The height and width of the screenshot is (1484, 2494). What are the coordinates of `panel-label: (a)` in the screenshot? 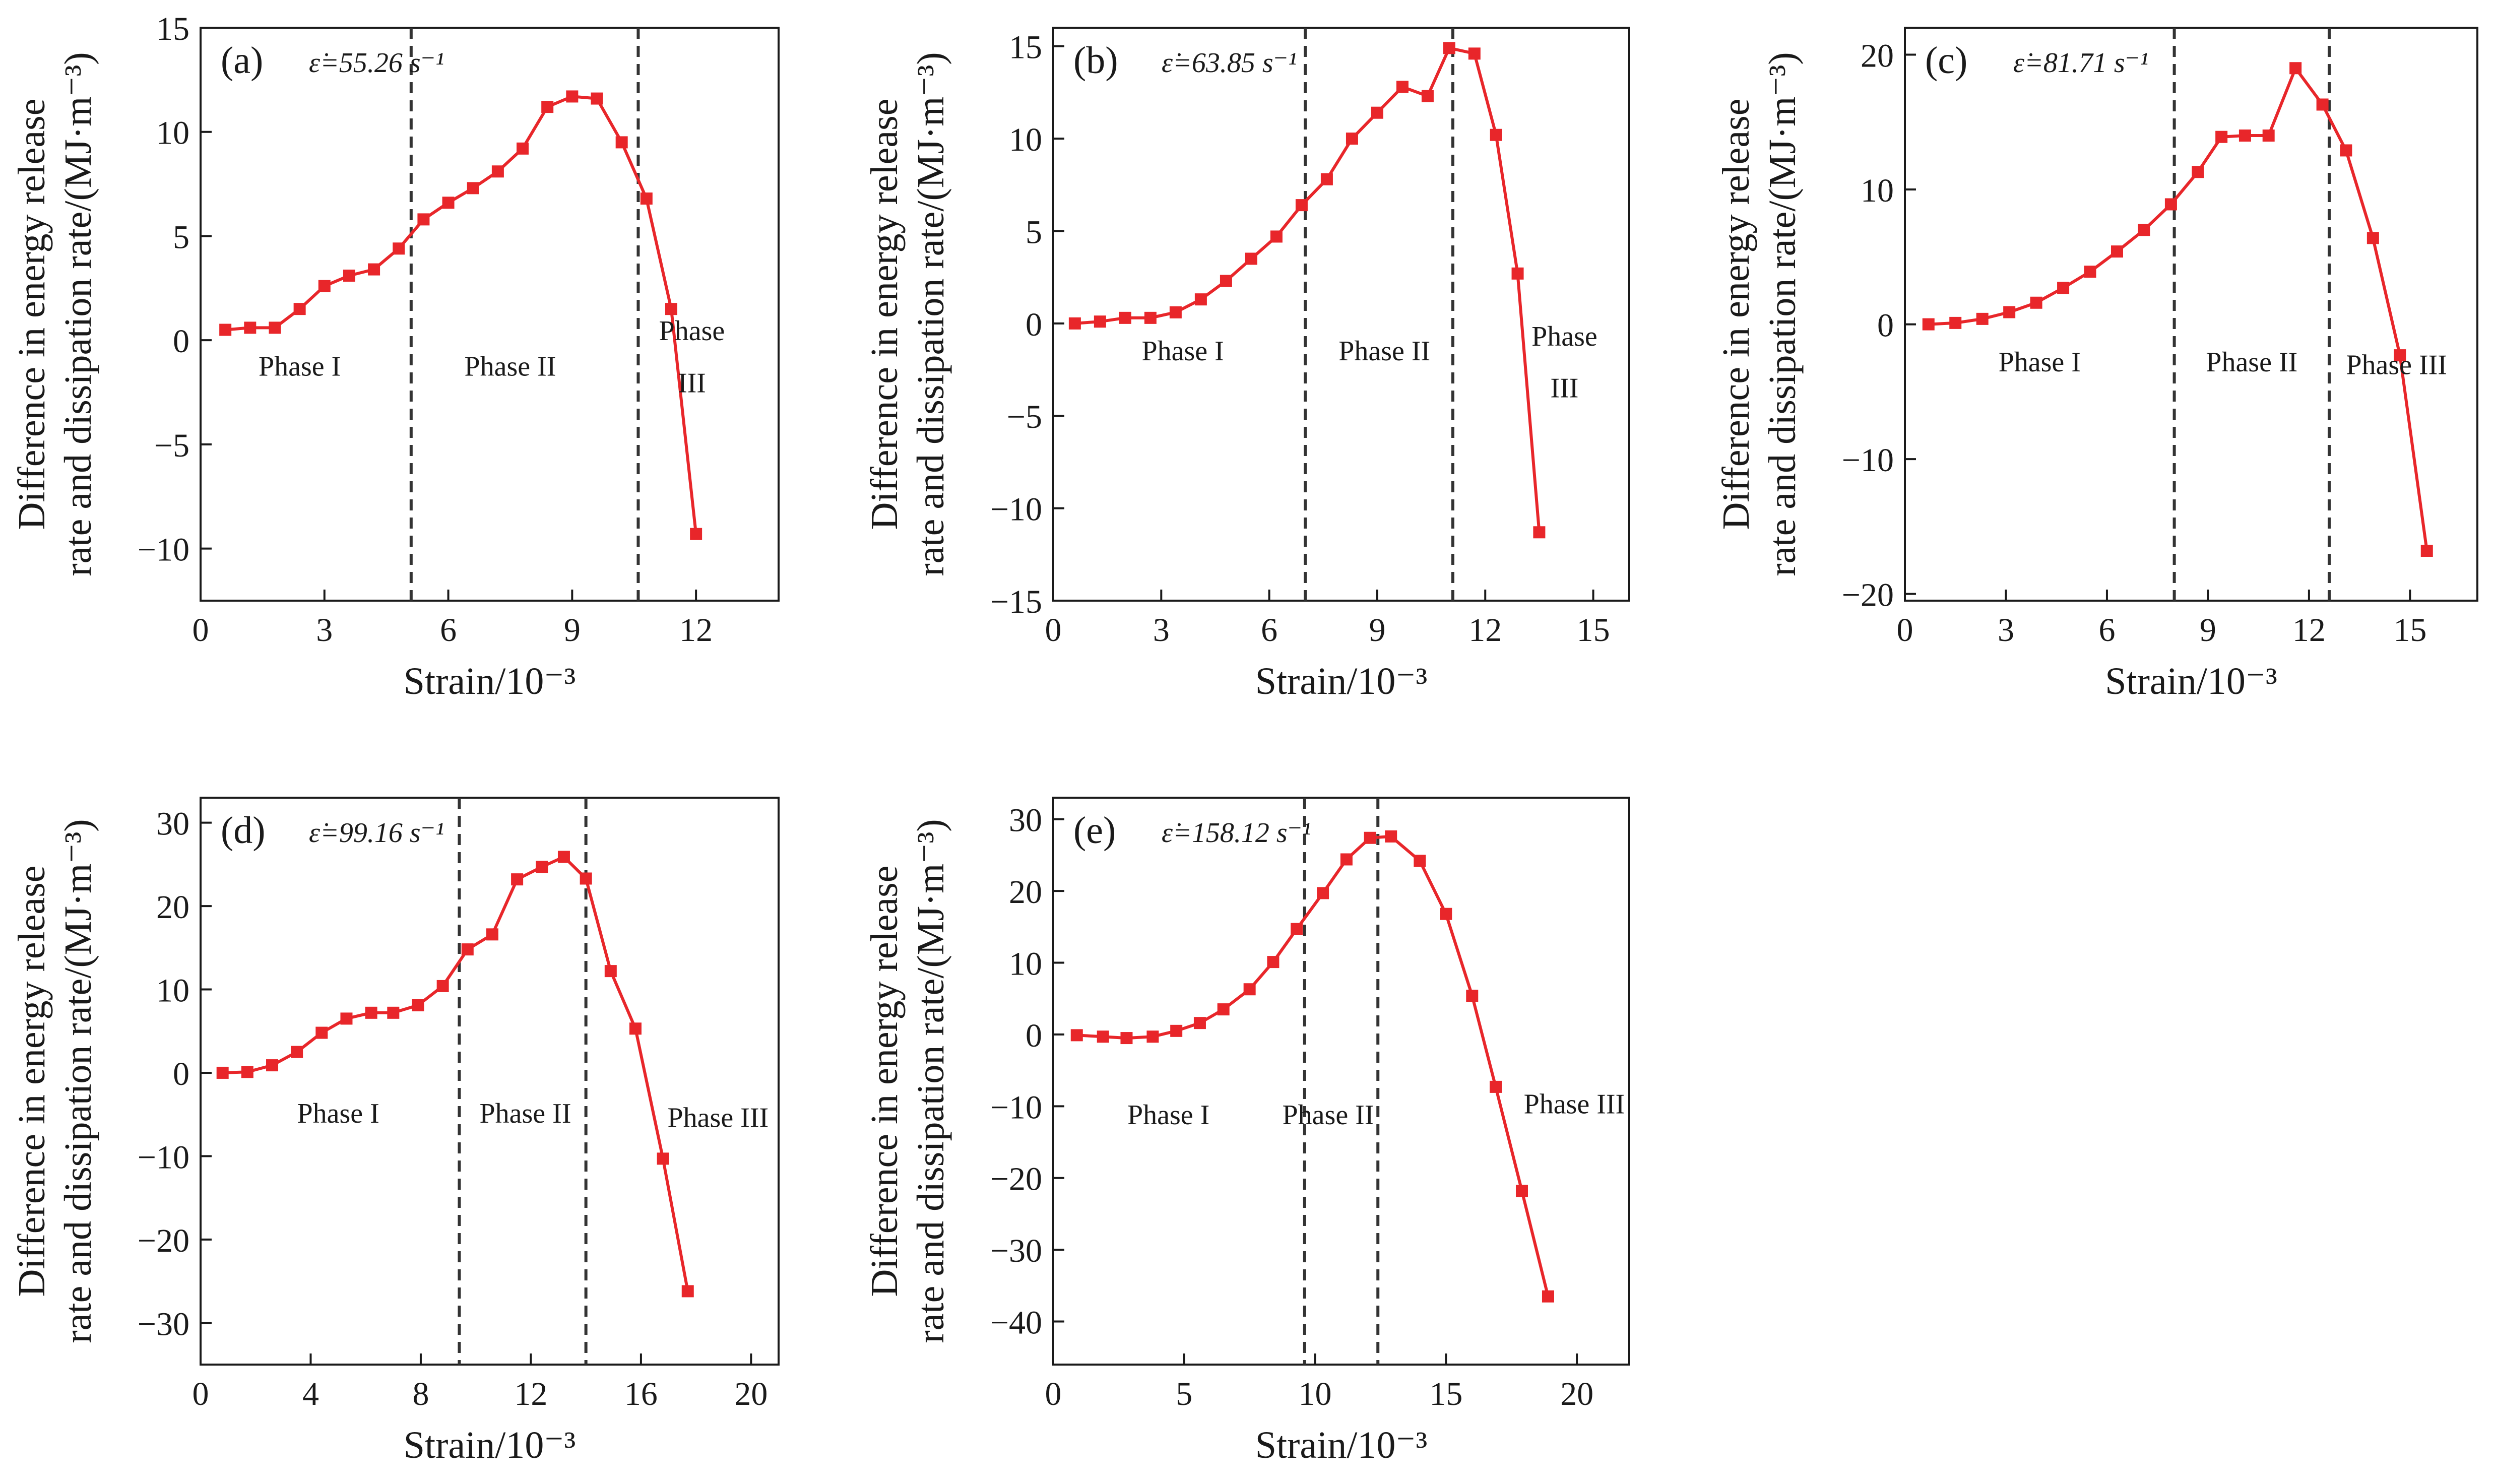 It's located at (242, 61).